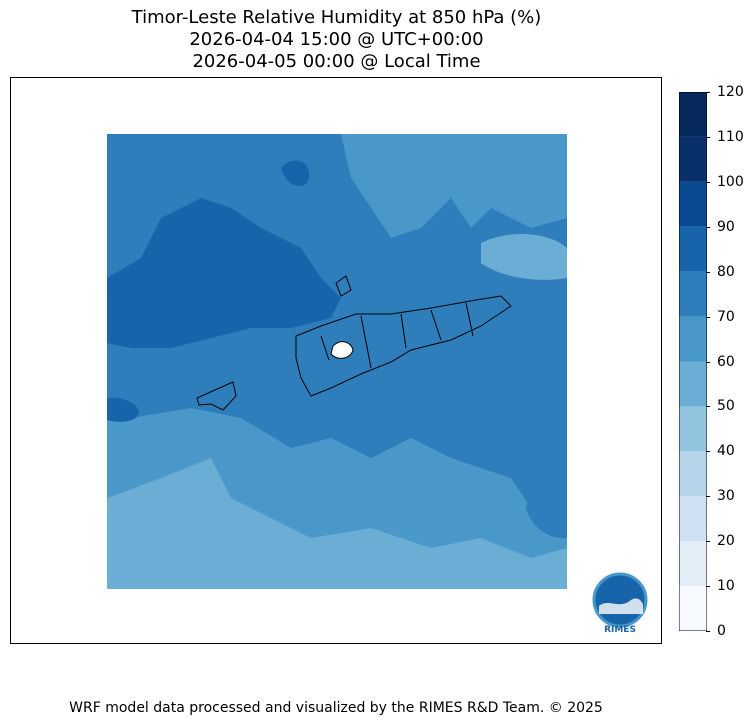  Describe the element at coordinates (725, 137) in the screenshot. I see `colorbar-tick-label: 110` at that location.